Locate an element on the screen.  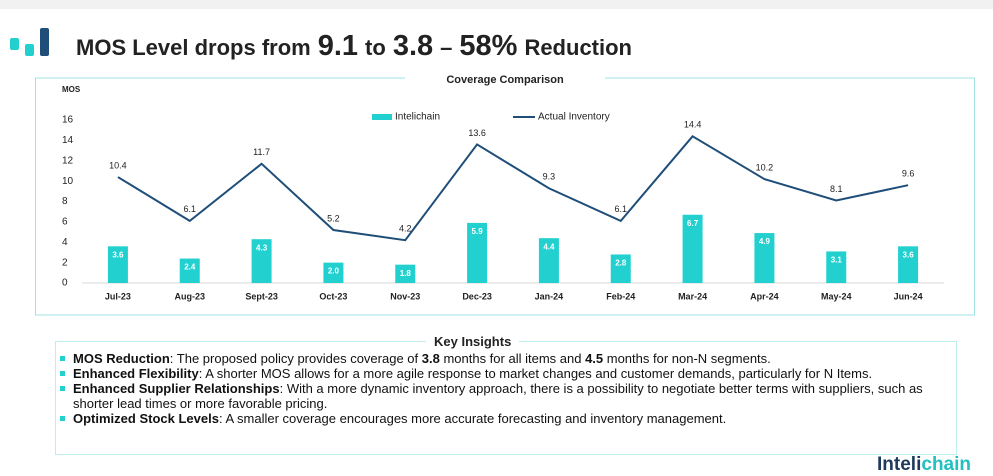
bar-label: 6.7 is located at coordinates (693, 223).